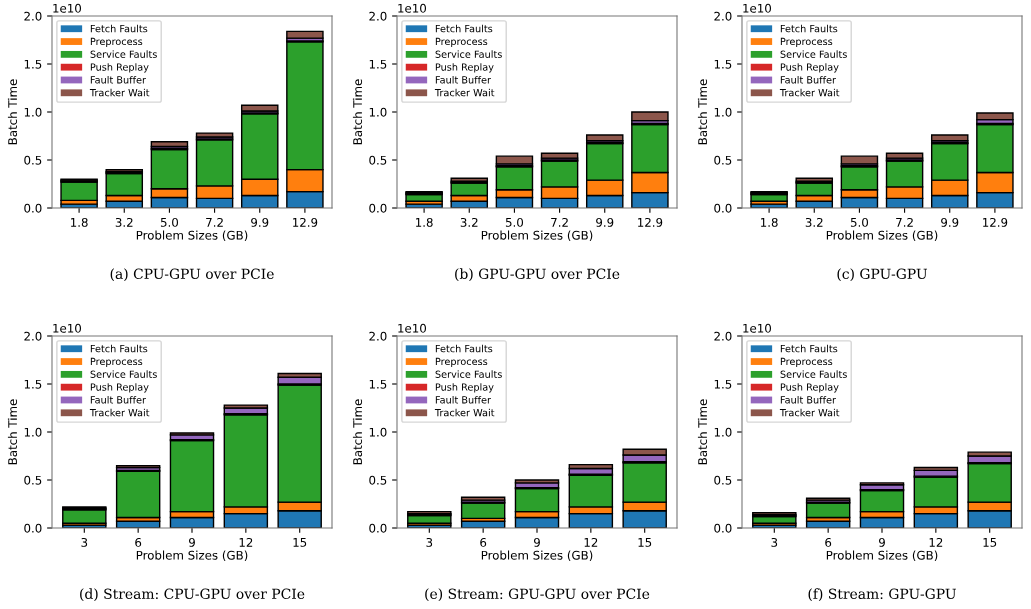 The image size is (1031, 609). Describe the element at coordinates (882, 274) in the screenshot. I see `text: (c) GPU-GPU` at that location.